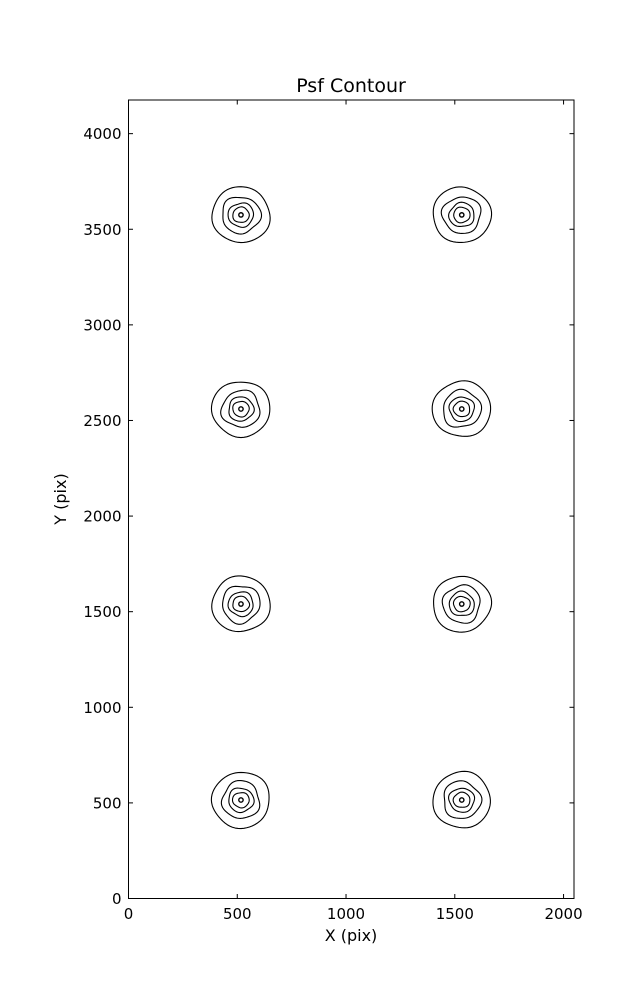  What do you see at coordinates (237, 914) in the screenshot?
I see `x-tick-label: 500` at bounding box center [237, 914].